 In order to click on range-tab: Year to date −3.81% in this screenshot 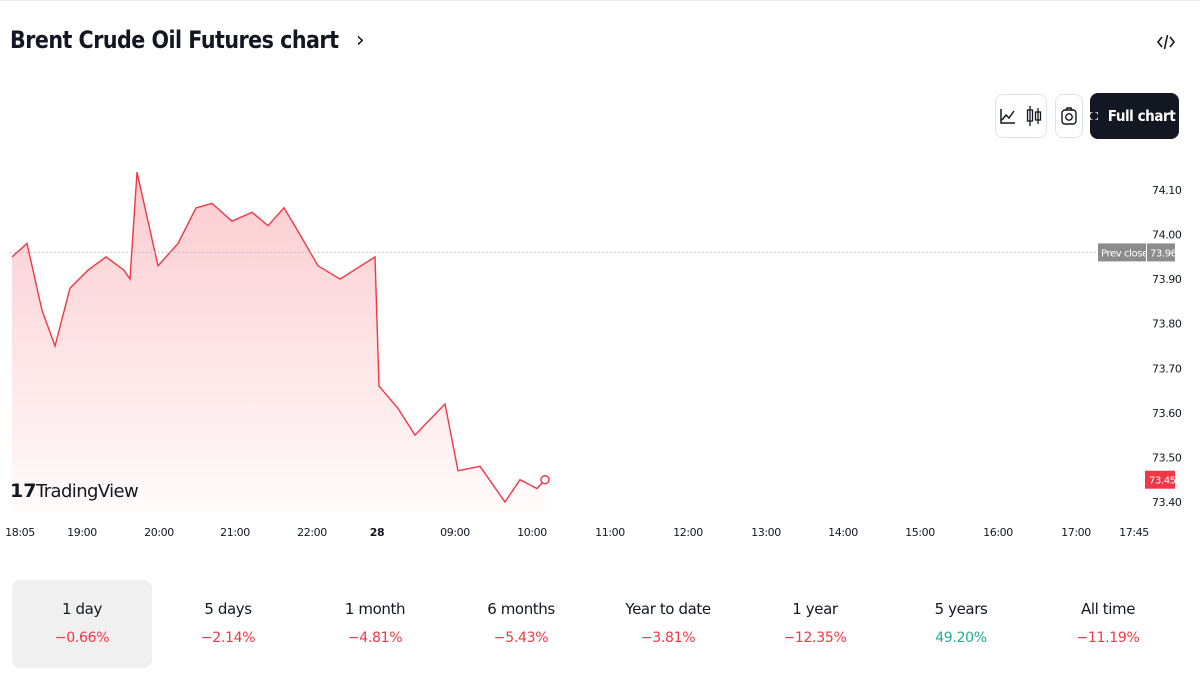, I will do `click(668, 624)`.